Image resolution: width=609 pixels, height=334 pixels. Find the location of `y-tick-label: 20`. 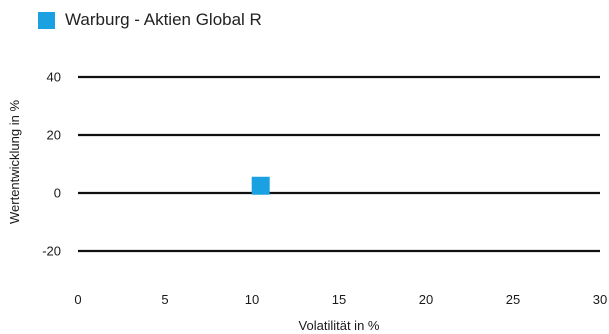

y-tick-label: 20 is located at coordinates (54, 135).